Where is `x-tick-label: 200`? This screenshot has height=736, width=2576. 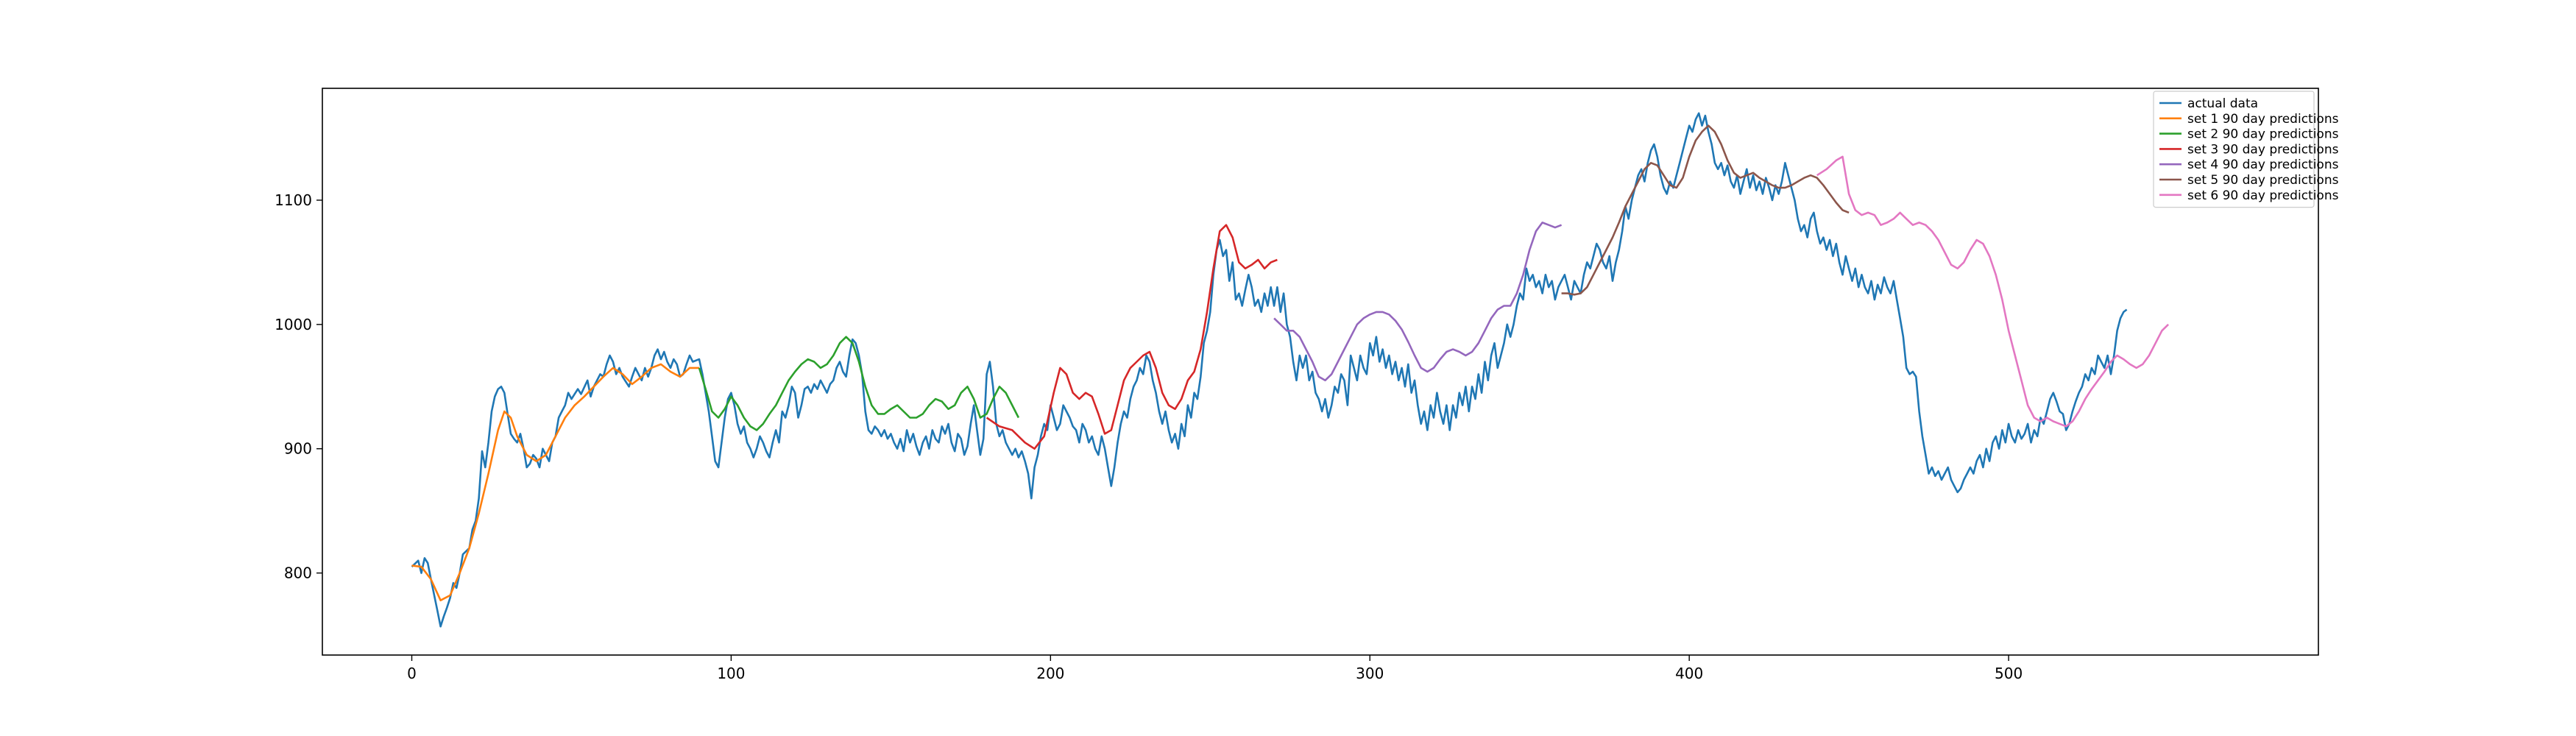
x-tick-label: 200 is located at coordinates (1050, 673).